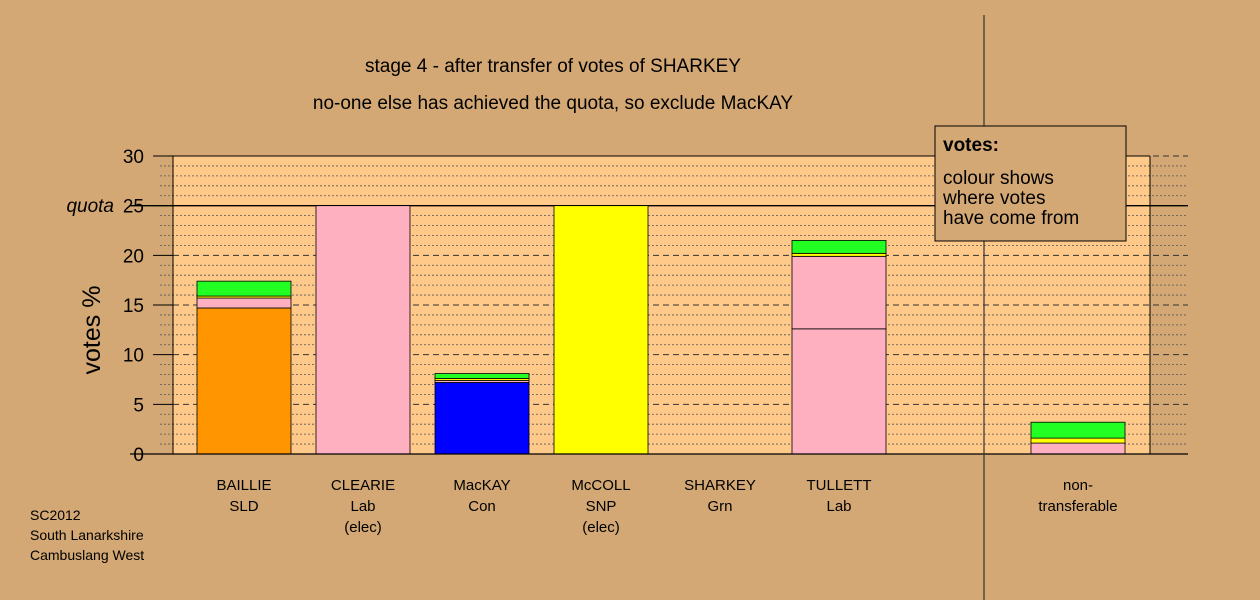  Describe the element at coordinates (719, 506) in the screenshot. I see `x-tick-label: Grn` at that location.